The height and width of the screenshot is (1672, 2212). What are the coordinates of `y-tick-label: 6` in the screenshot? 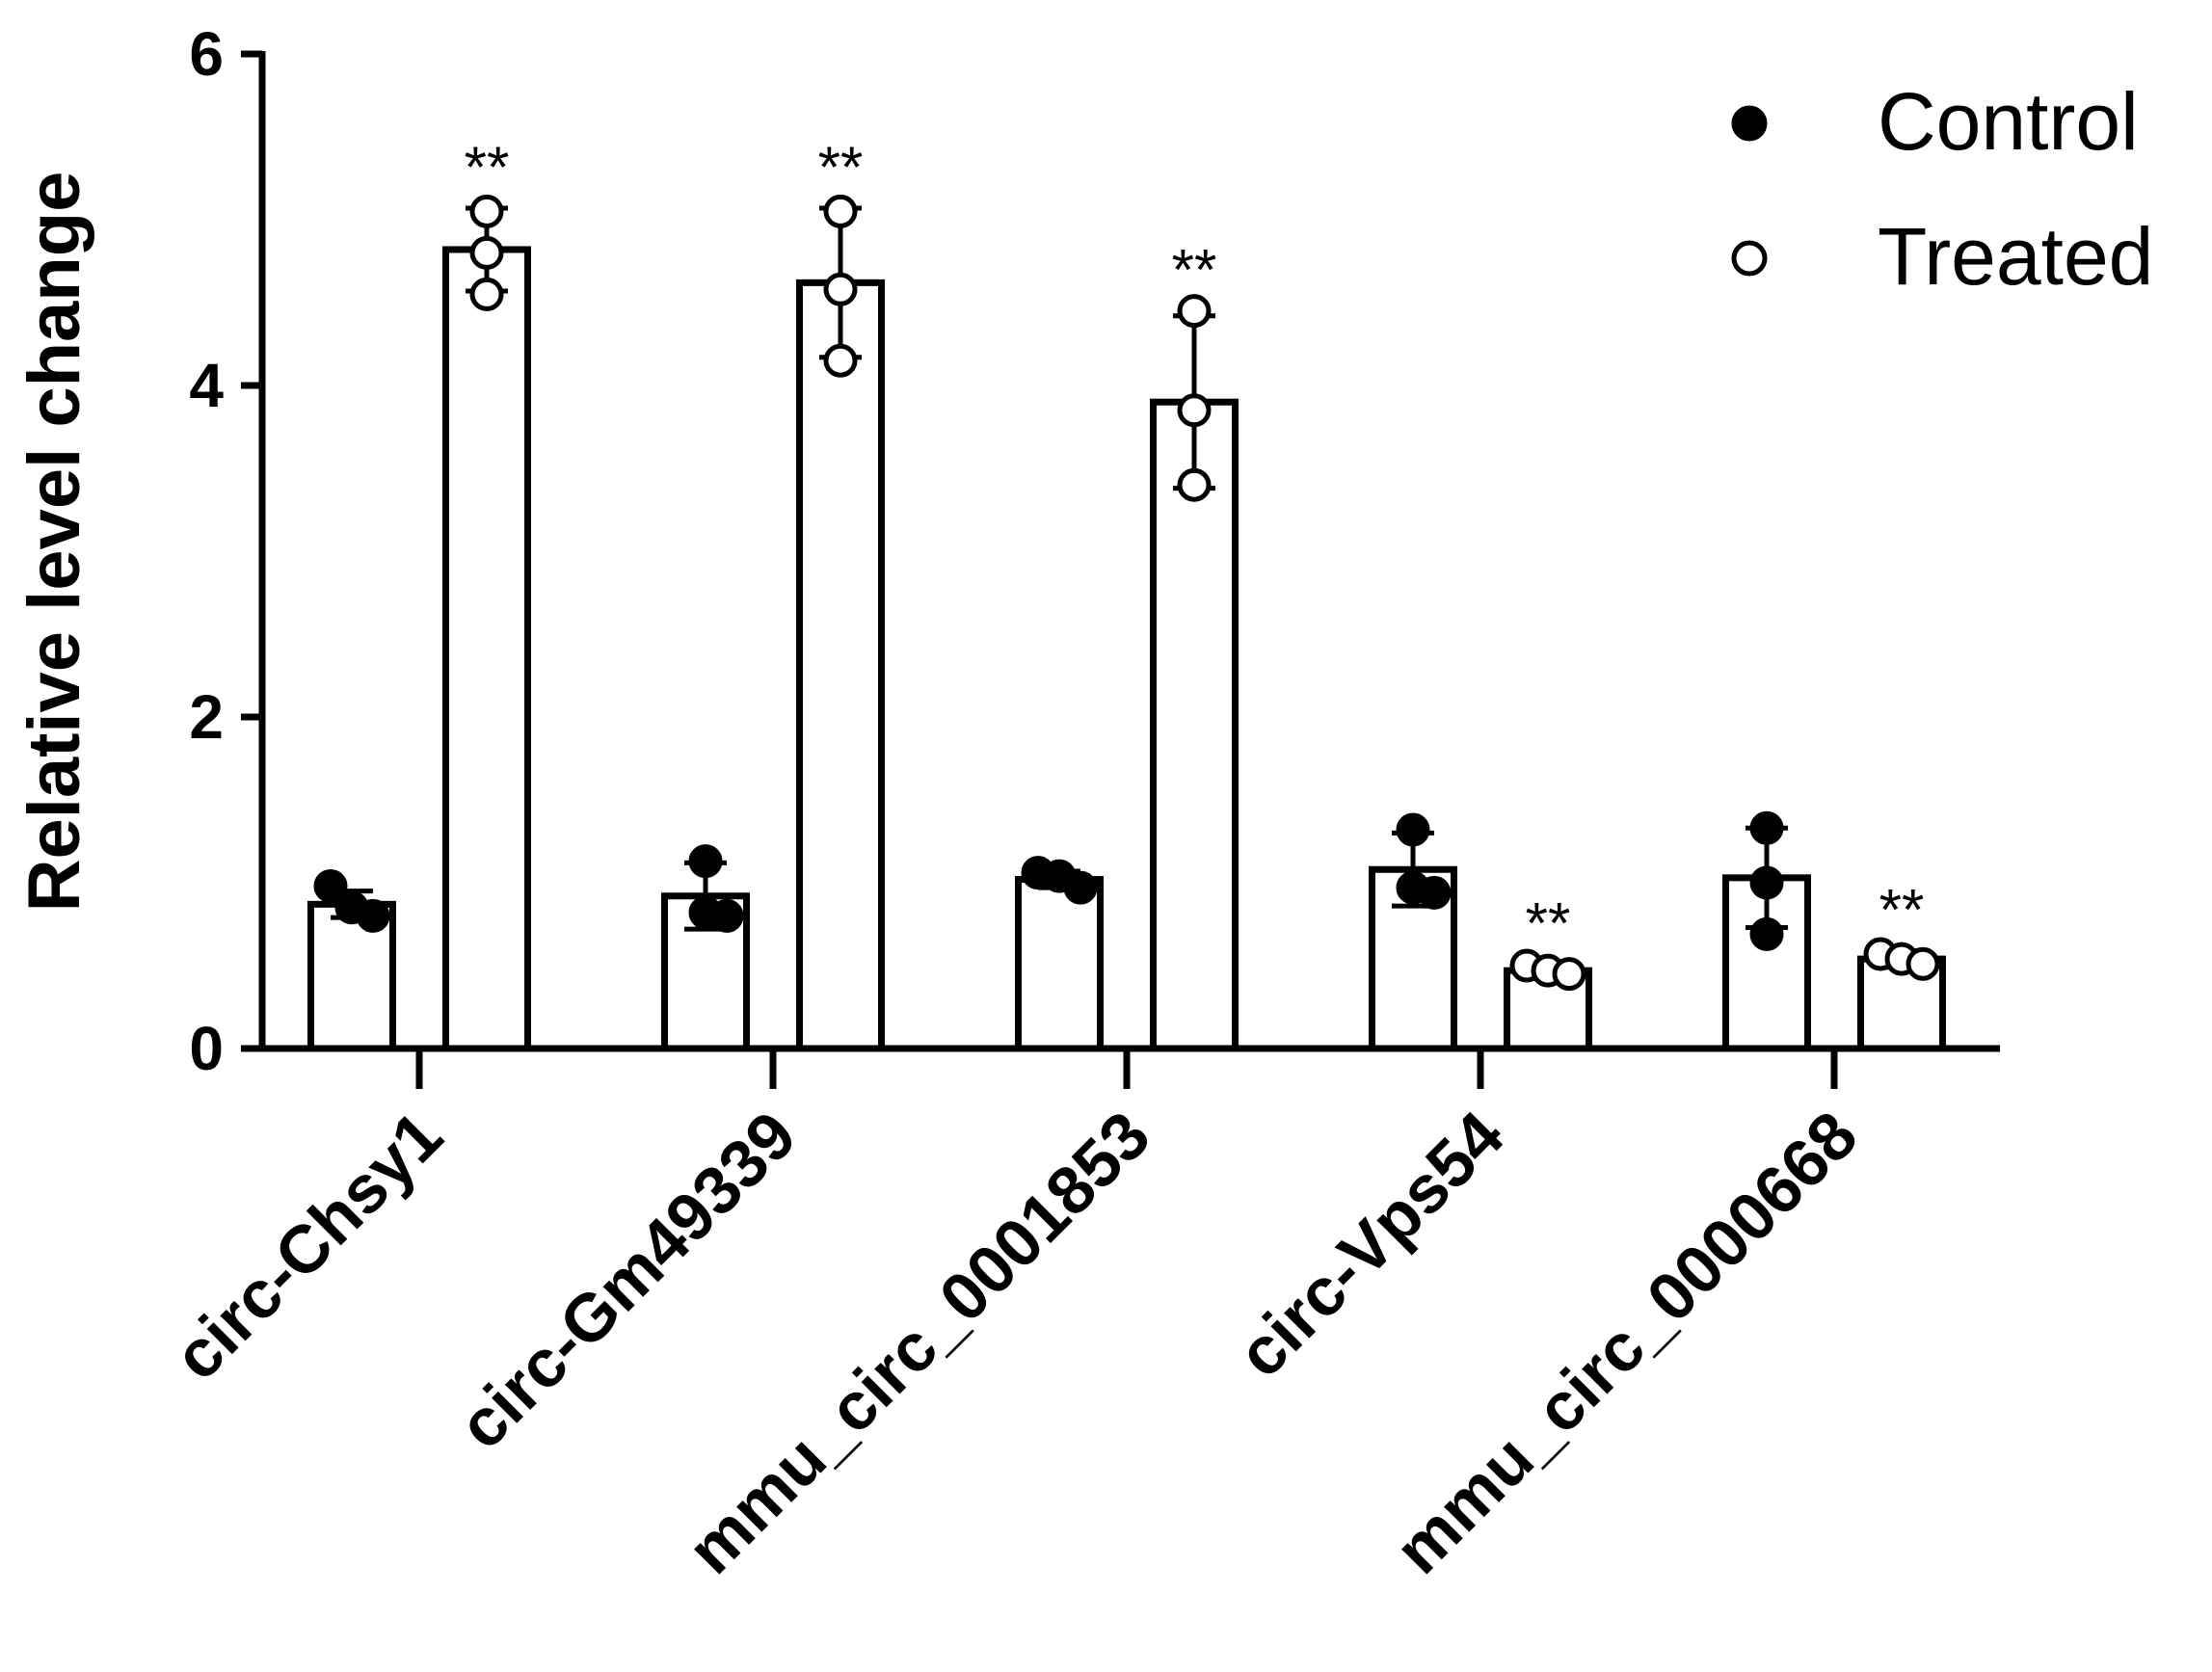 It's located at (206, 54).